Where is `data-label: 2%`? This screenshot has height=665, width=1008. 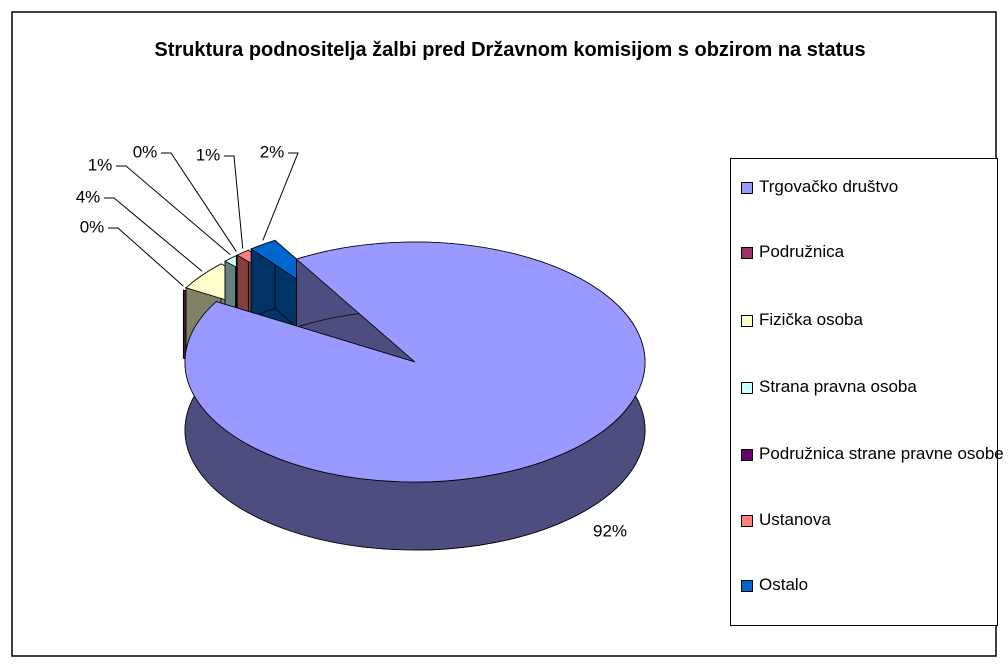
data-label: 2% is located at coordinates (272, 151).